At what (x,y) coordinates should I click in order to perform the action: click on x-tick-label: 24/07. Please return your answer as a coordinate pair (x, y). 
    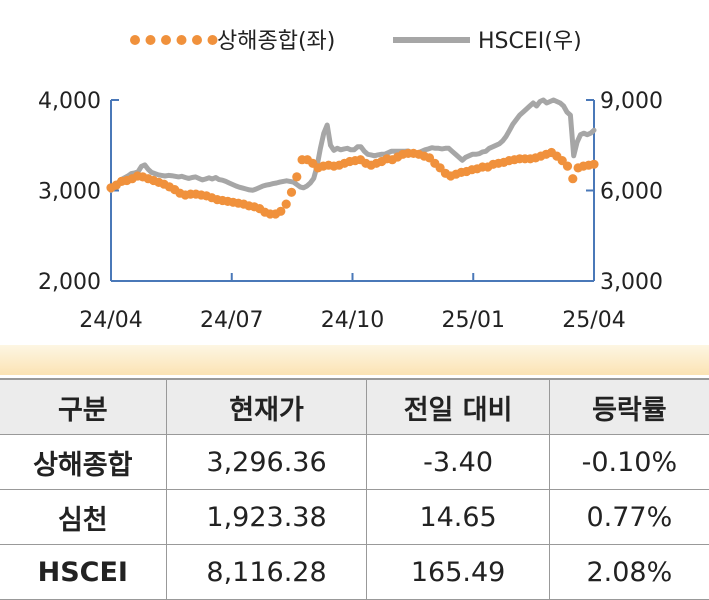
    Looking at the image, I should click on (231, 320).